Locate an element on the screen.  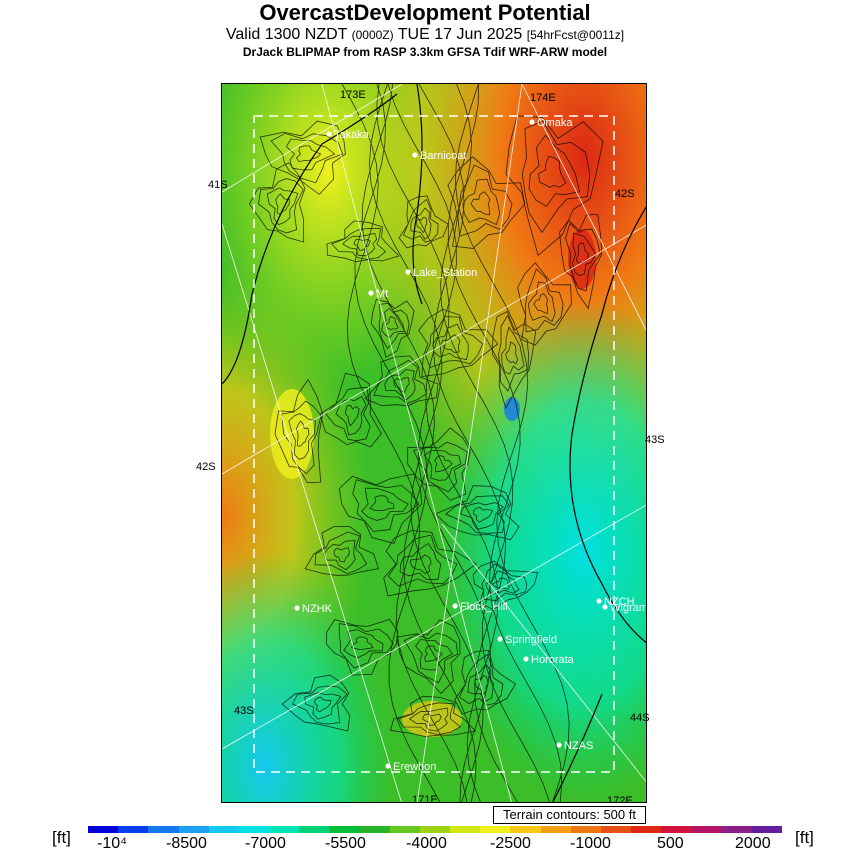
lon-label-171e: 171E is located at coordinates (425, 798).